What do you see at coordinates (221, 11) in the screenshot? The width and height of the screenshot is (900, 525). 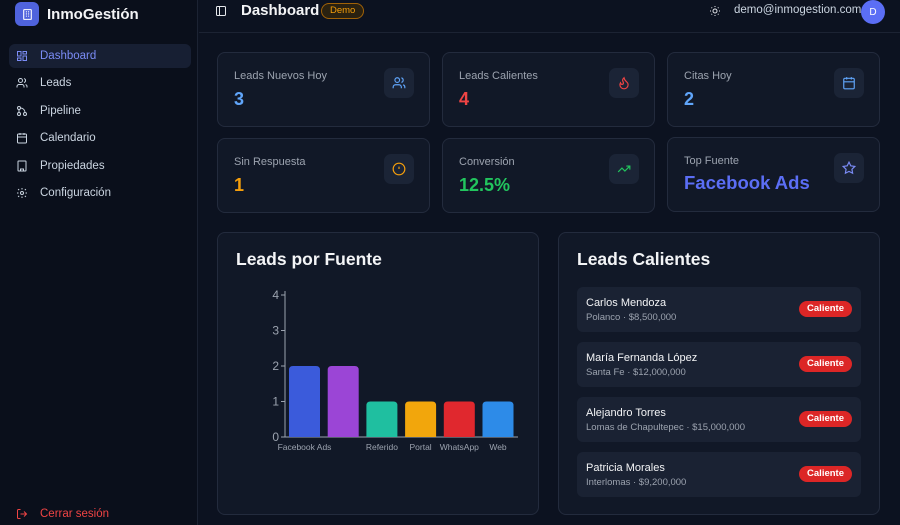 I see `sidebar-toggle-icon` at bounding box center [221, 11].